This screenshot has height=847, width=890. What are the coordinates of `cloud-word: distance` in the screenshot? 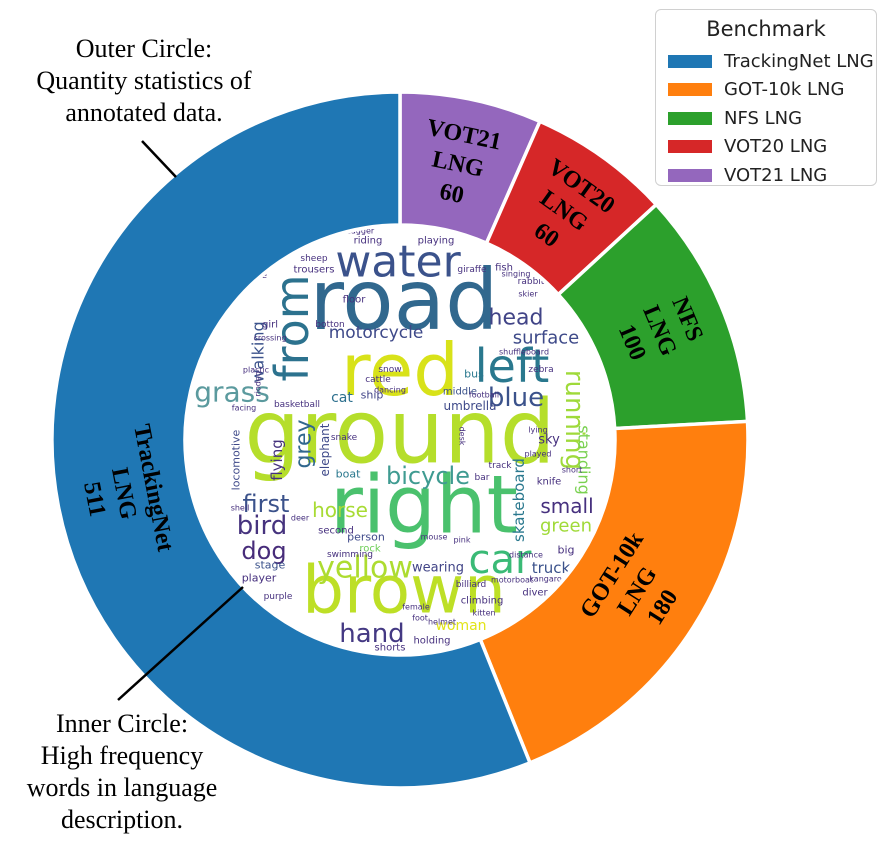 It's located at (526, 555).